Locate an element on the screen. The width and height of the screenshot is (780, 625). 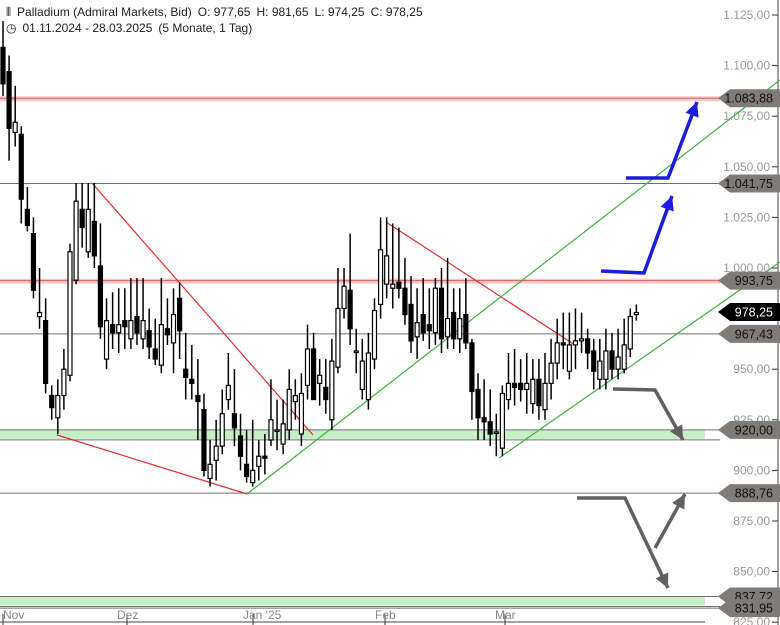
support-band is located at coordinates (352, 434).